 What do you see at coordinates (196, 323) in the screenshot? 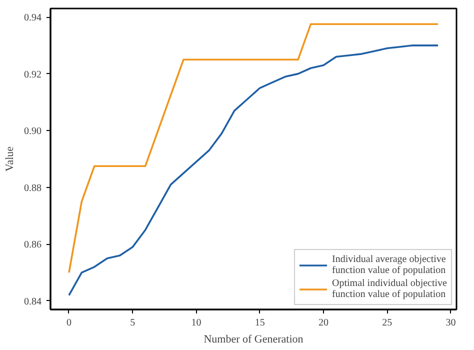
I see `x-tick-label: 10` at bounding box center [196, 323].